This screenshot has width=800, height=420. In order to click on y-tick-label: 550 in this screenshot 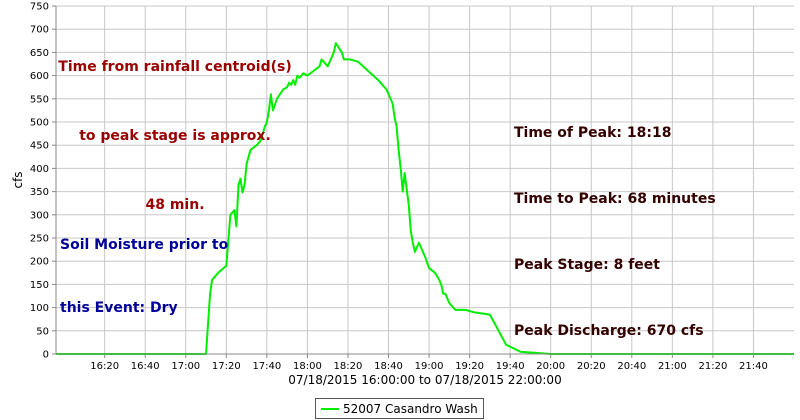, I will do `click(39, 99)`.